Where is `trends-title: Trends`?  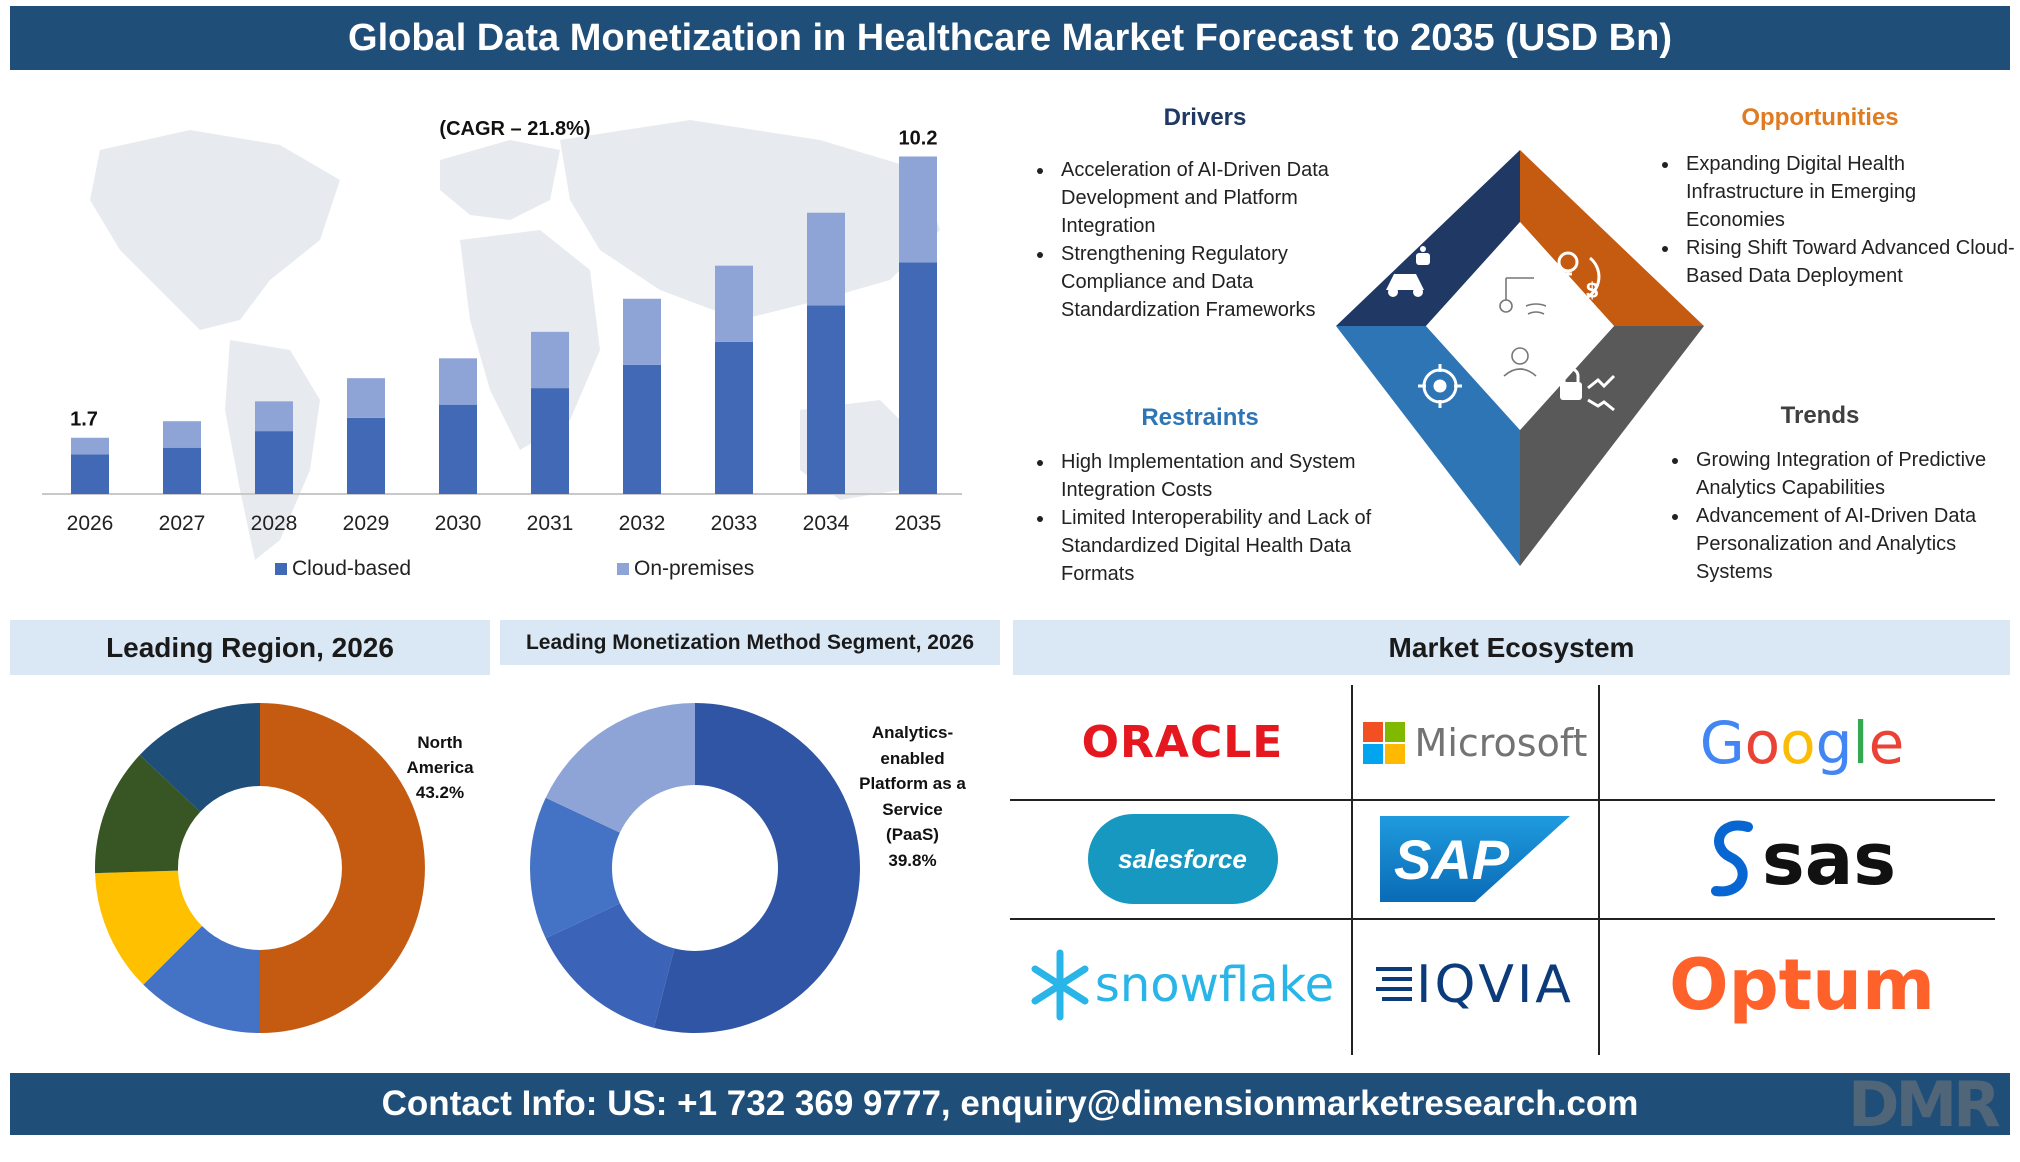
trends-title: Trends is located at coordinates (1820, 415).